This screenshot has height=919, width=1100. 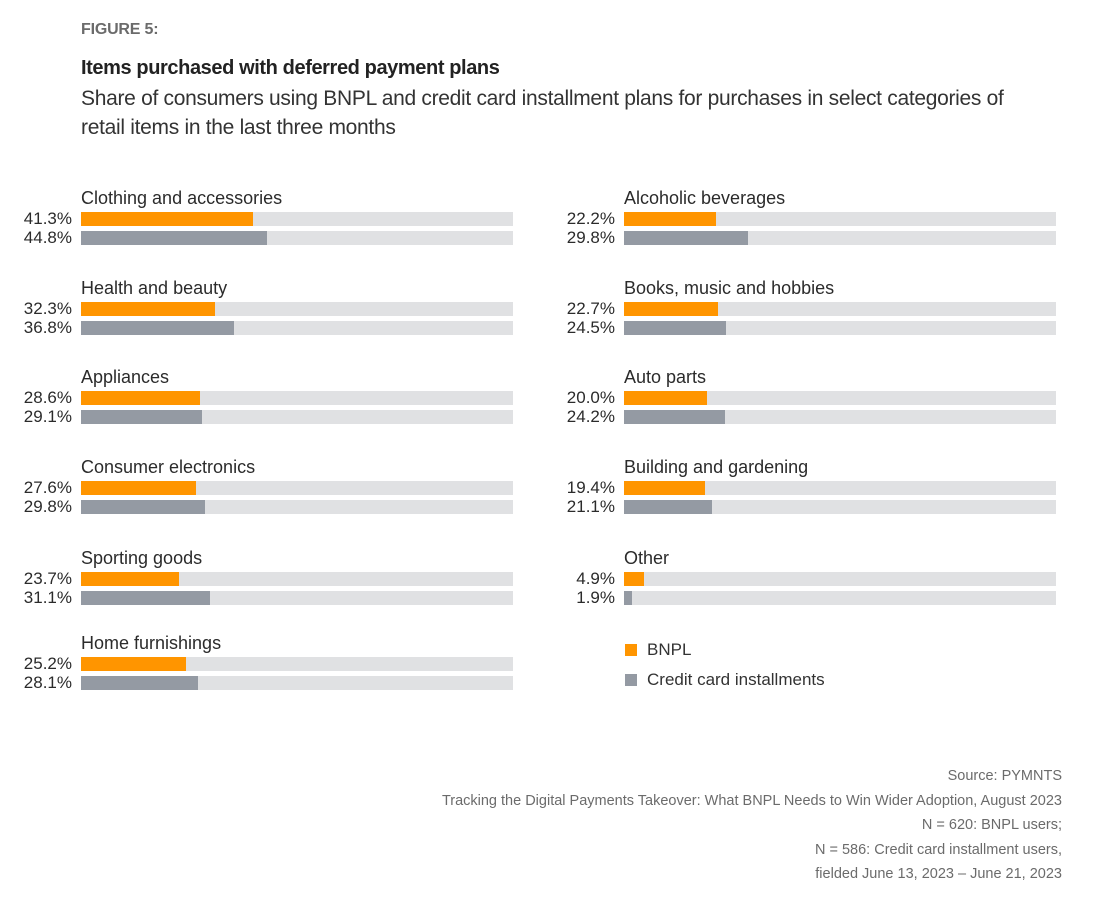 I want to click on data-label: 29.1%, so click(x=47, y=416).